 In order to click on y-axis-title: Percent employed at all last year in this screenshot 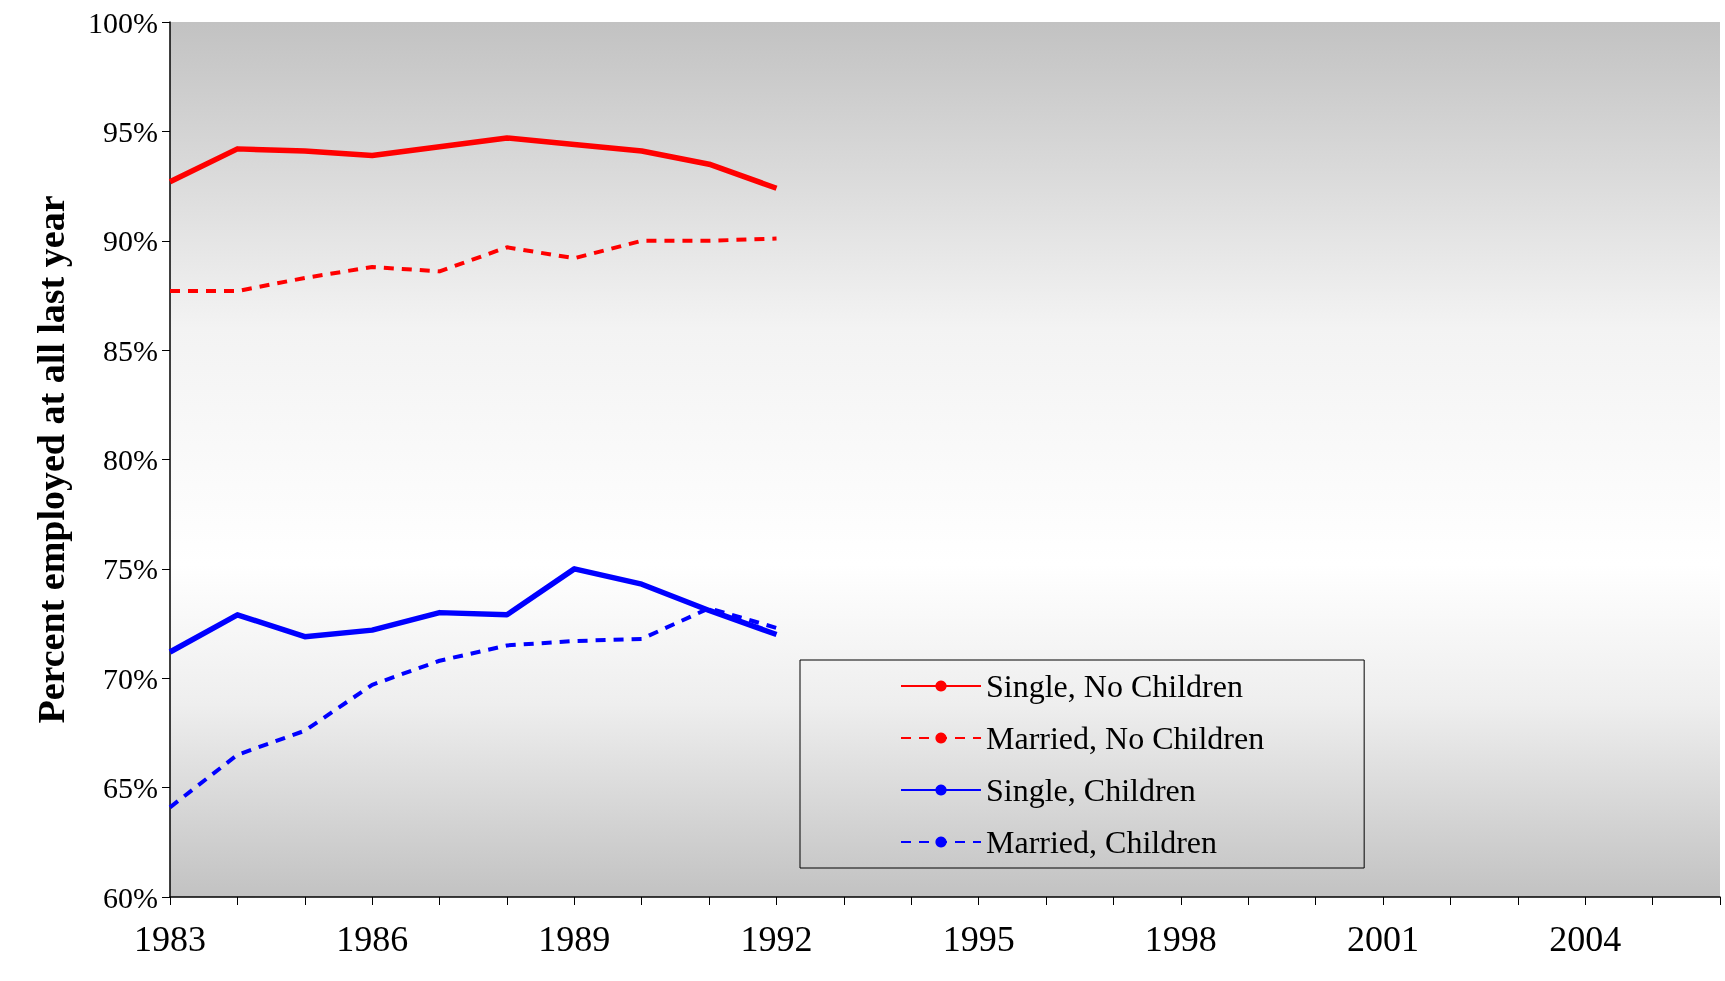, I will do `click(51, 459)`.